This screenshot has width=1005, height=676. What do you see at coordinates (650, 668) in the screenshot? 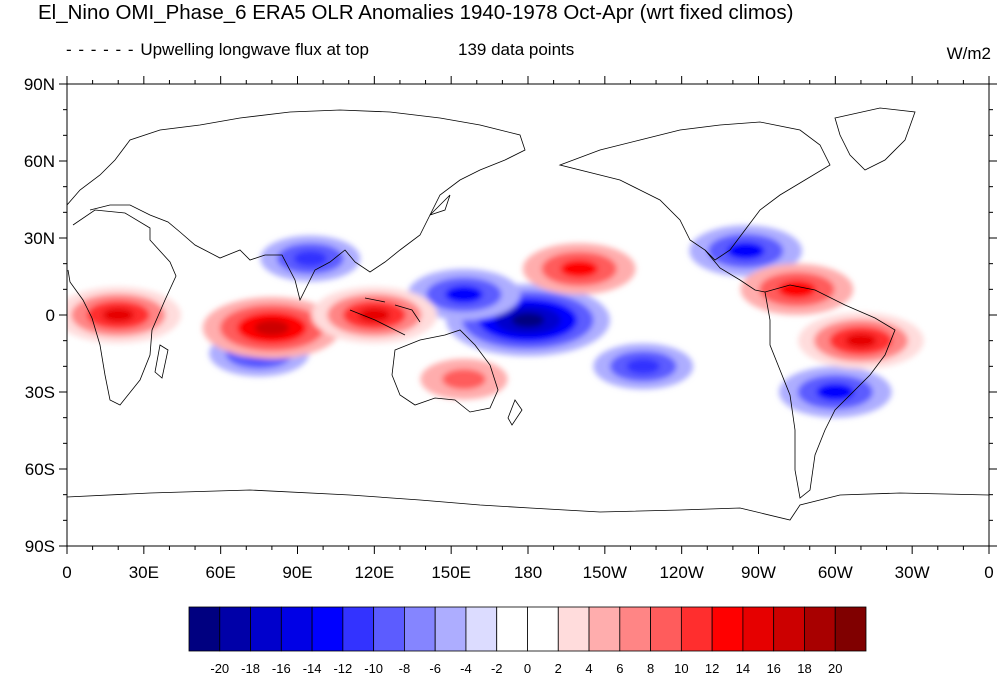
I see `colorbar-label: 8` at bounding box center [650, 668].